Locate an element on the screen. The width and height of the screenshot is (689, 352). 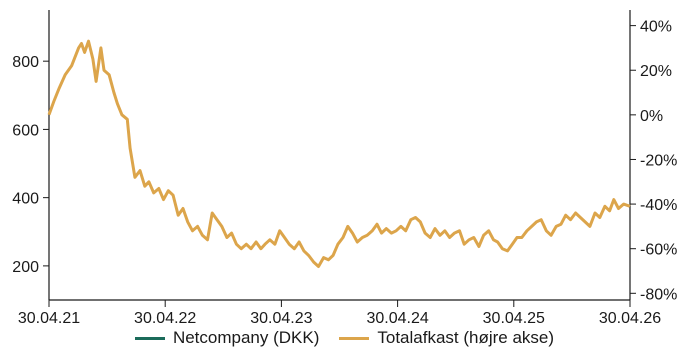
right-tick-label: 40% is located at coordinates (656, 27).